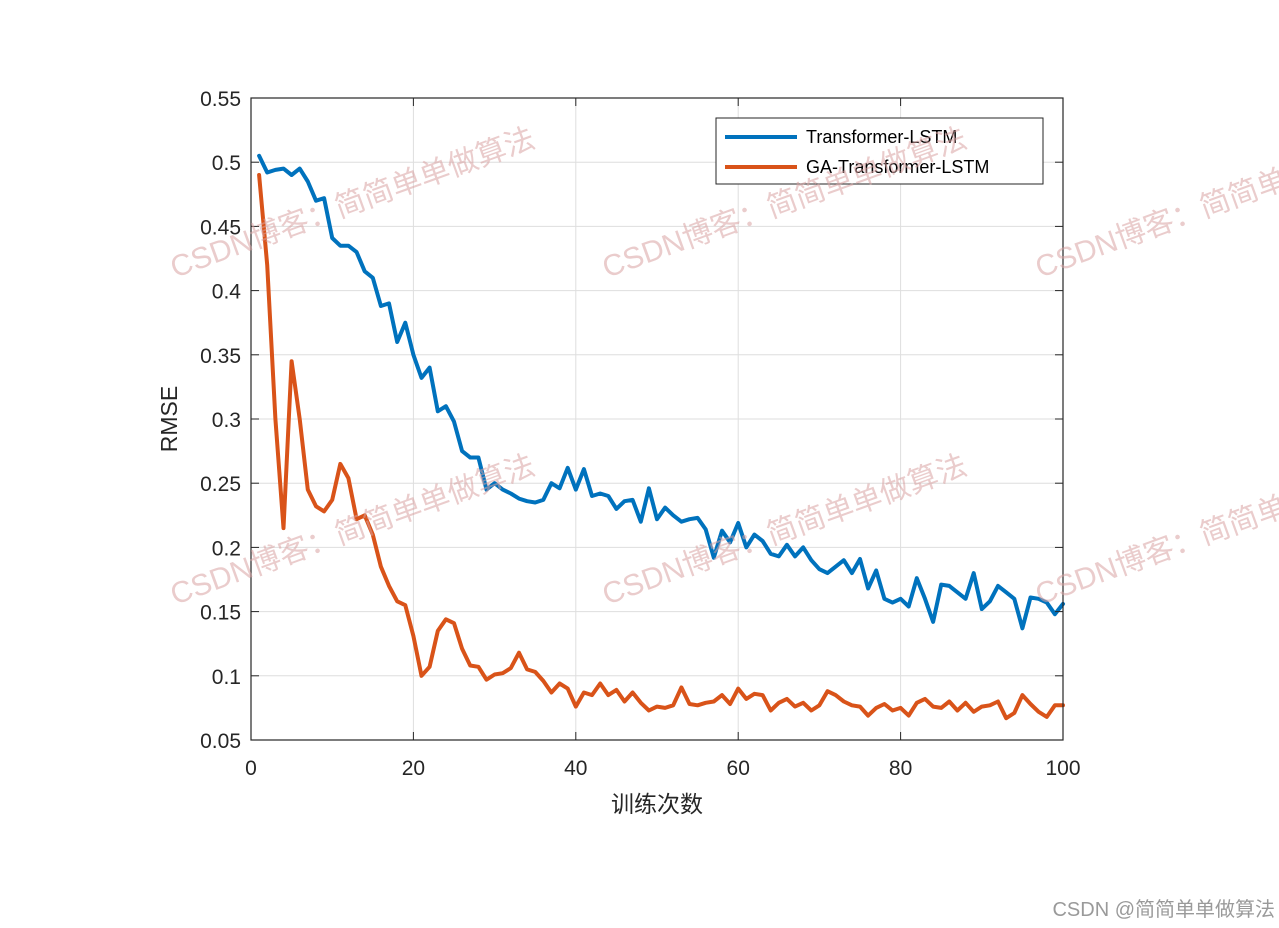 This screenshot has width=1279, height=928. I want to click on y-tick-label: 0.05, so click(220, 741).